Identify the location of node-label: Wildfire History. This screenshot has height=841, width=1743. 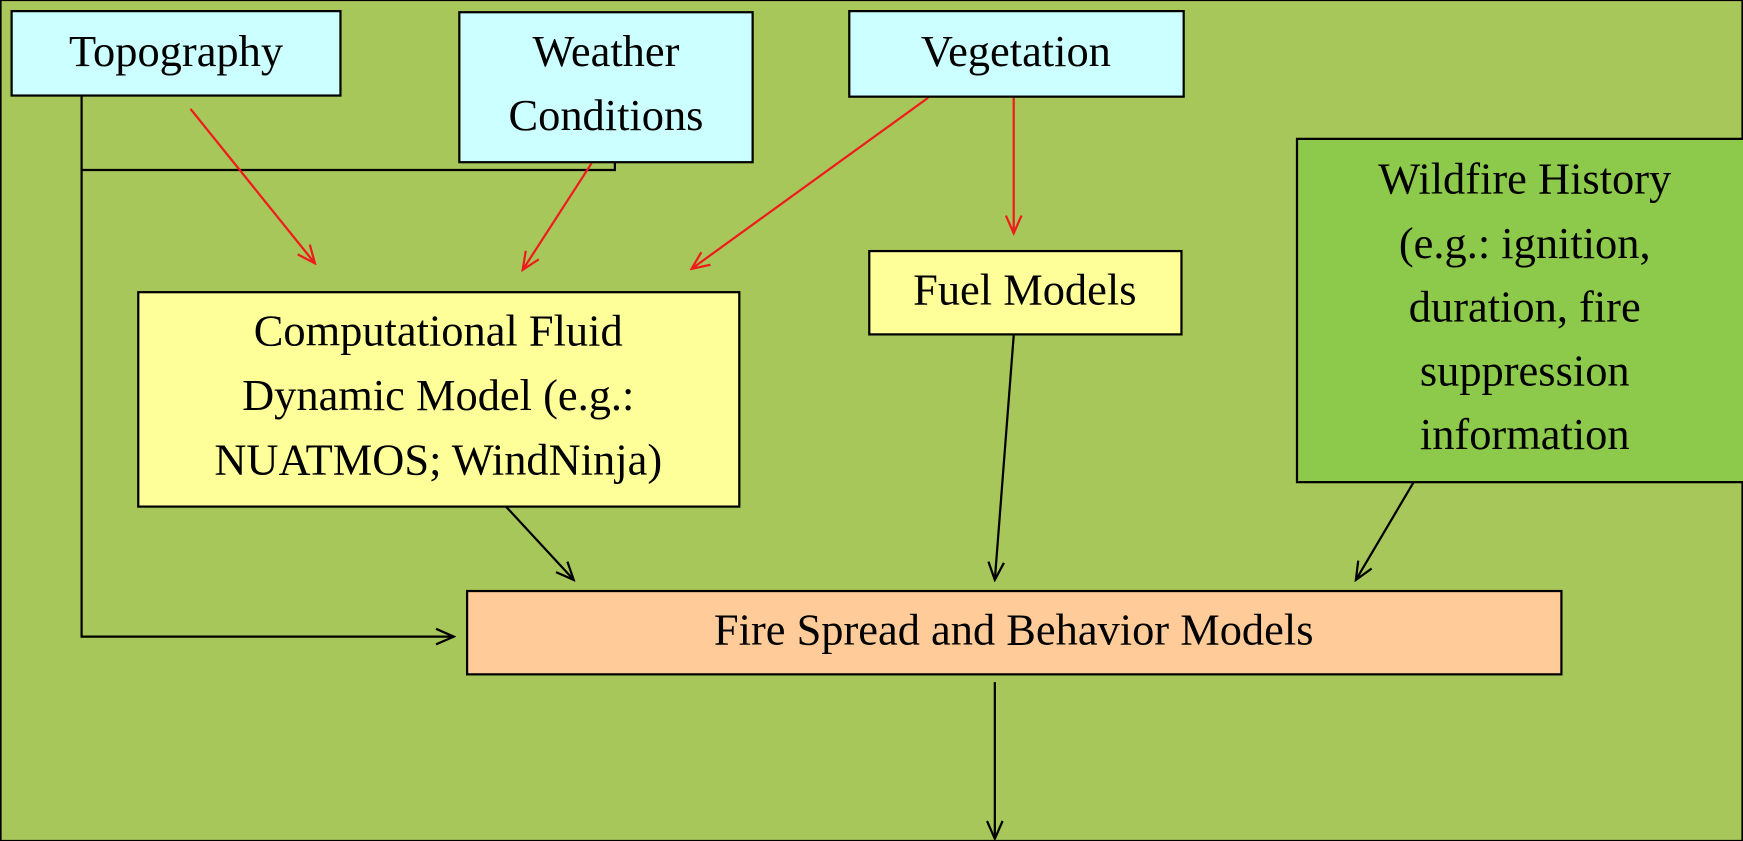
(1525, 179).